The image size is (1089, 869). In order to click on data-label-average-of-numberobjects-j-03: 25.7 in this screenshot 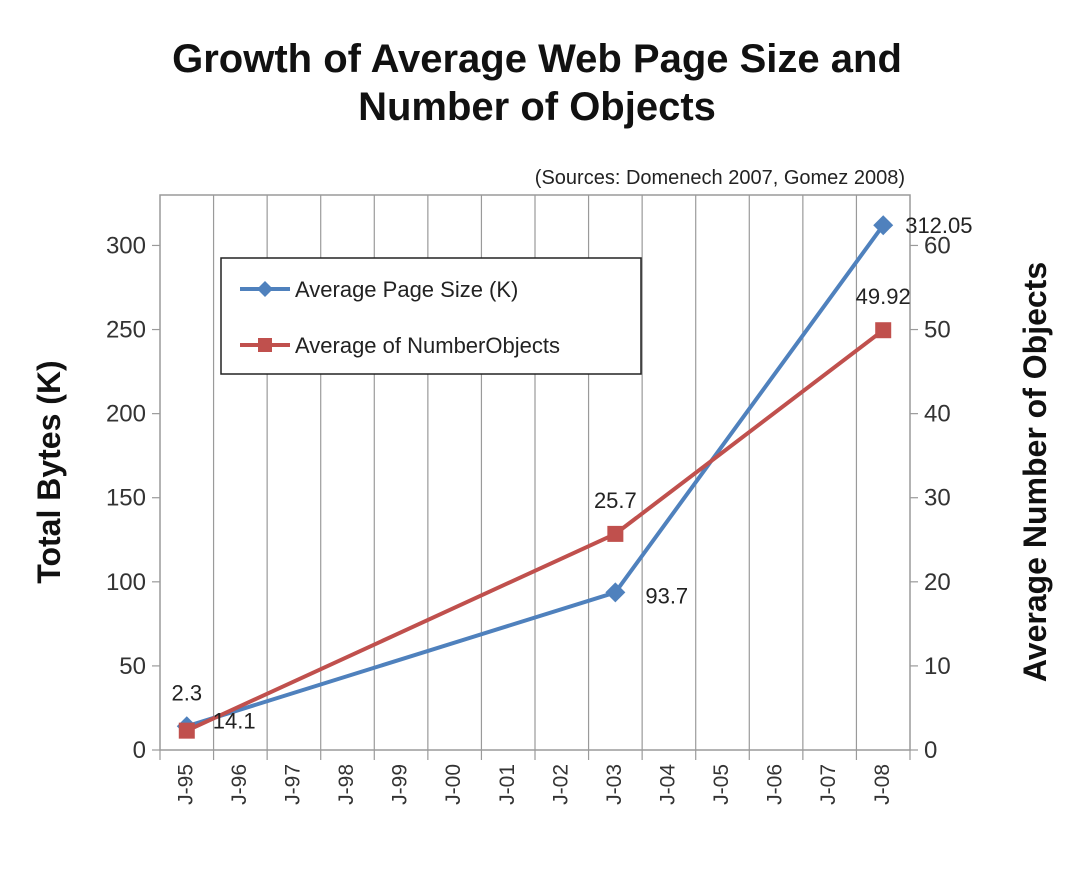, I will do `click(615, 500)`.